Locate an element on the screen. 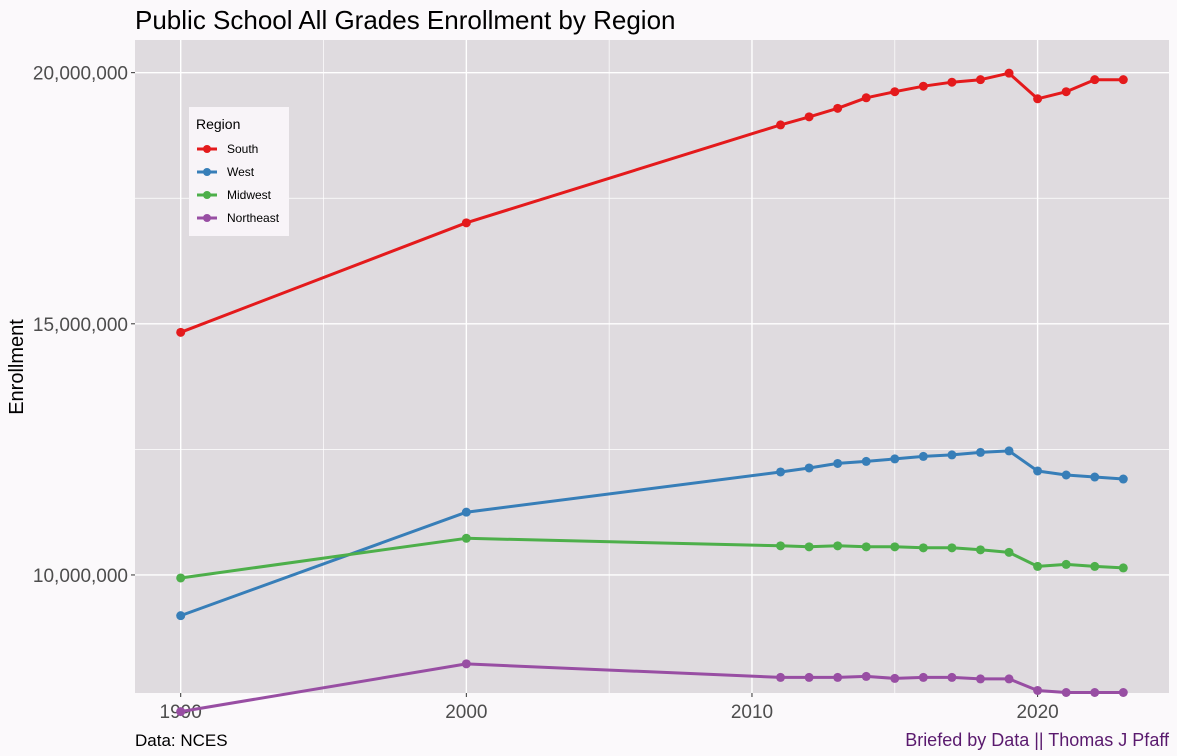 The image size is (1177, 756). x-tick-label: 2020 is located at coordinates (1037, 712).